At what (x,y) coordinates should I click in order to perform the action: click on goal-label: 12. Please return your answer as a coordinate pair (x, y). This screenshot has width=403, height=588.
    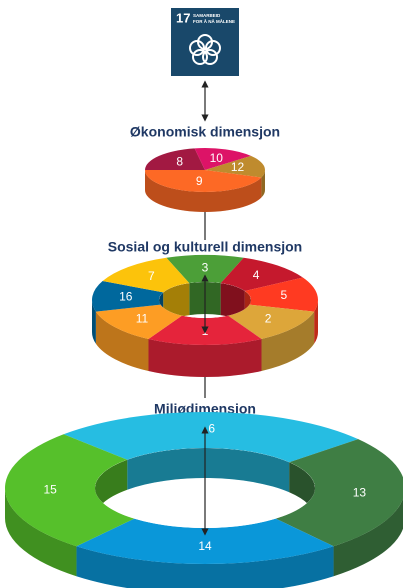
    Looking at the image, I should click on (238, 167).